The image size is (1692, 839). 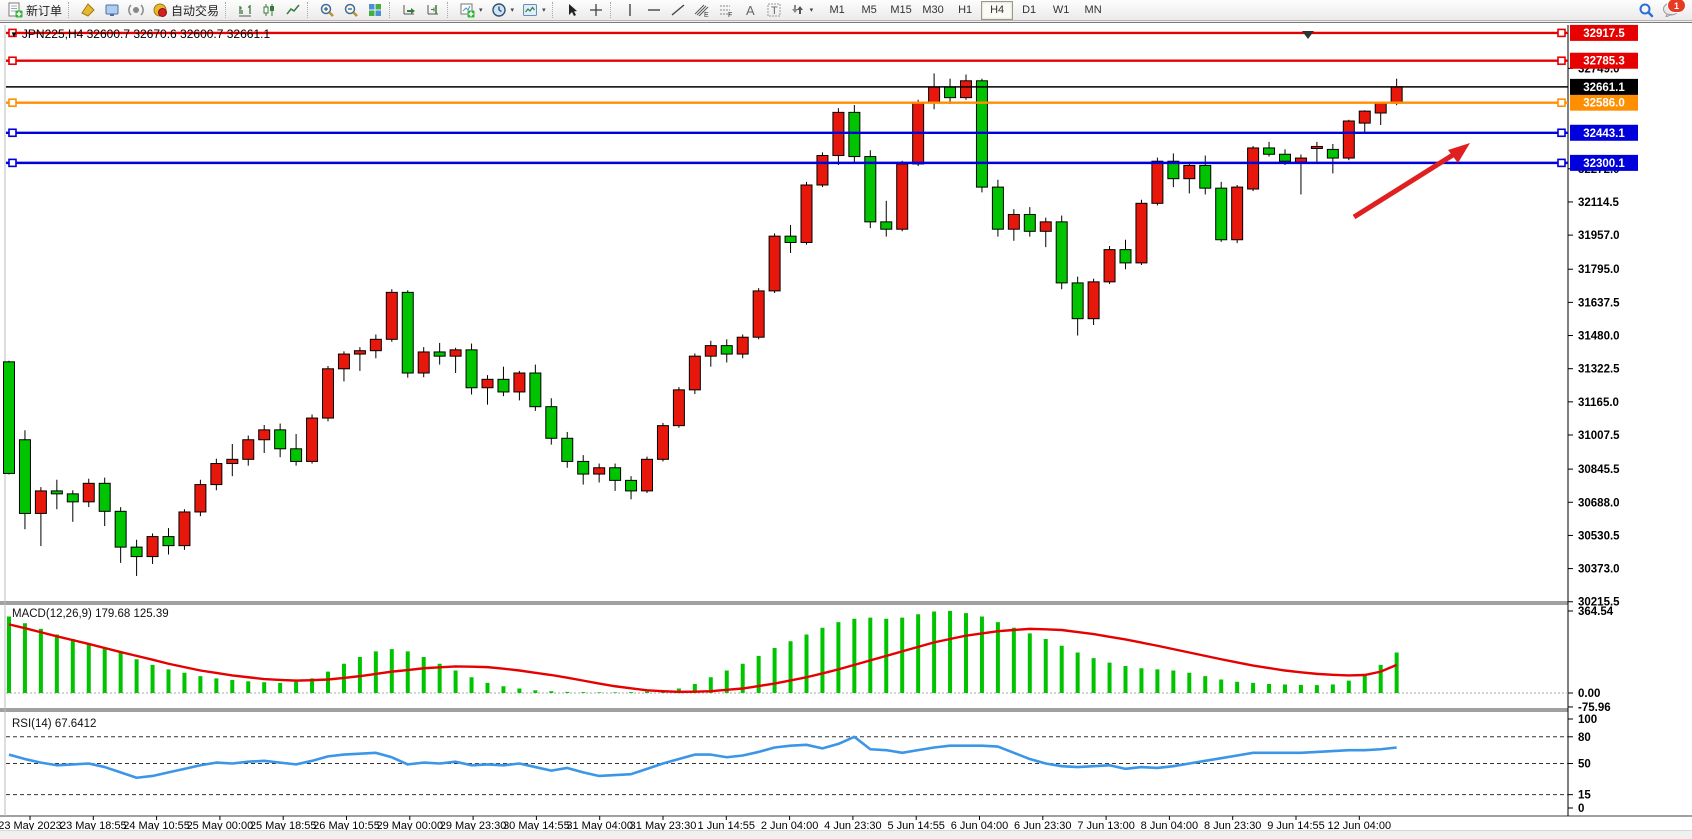 What do you see at coordinates (112, 10) in the screenshot?
I see `data-window-button` at bounding box center [112, 10].